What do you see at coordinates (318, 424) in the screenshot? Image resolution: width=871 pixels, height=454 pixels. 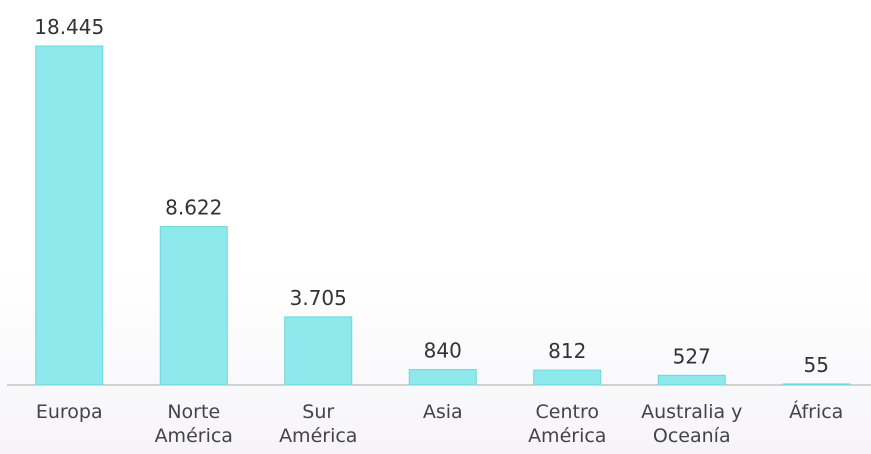 I see `x-tick-label: Sur América` at bounding box center [318, 424].